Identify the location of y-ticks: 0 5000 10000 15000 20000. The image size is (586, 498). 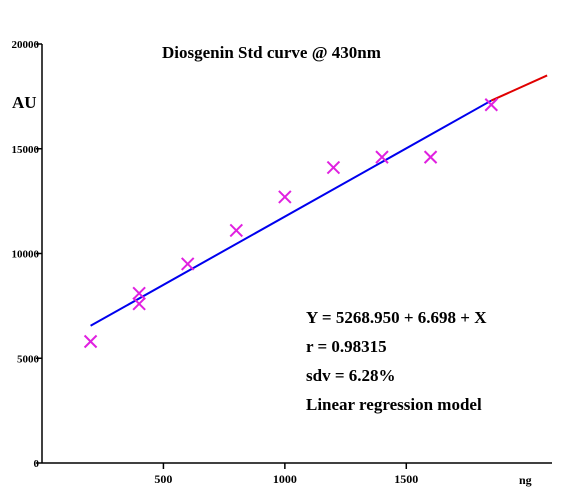
(27, 254).